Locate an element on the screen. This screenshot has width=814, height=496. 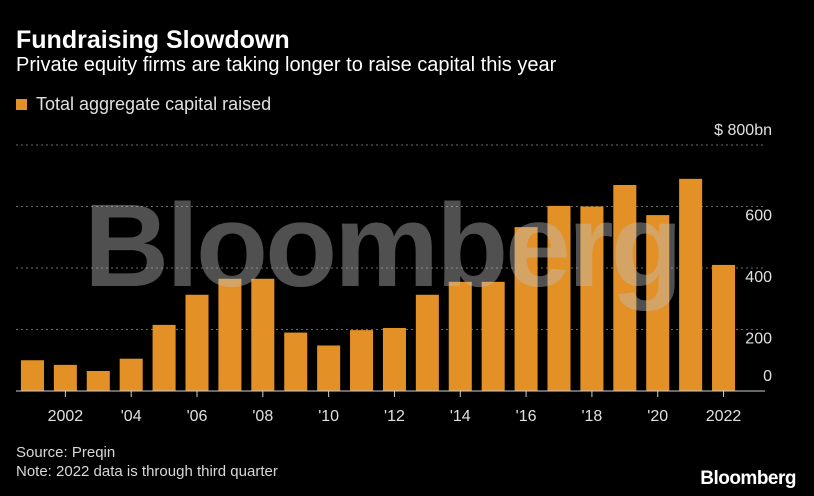
bar-2004 is located at coordinates (131, 374).